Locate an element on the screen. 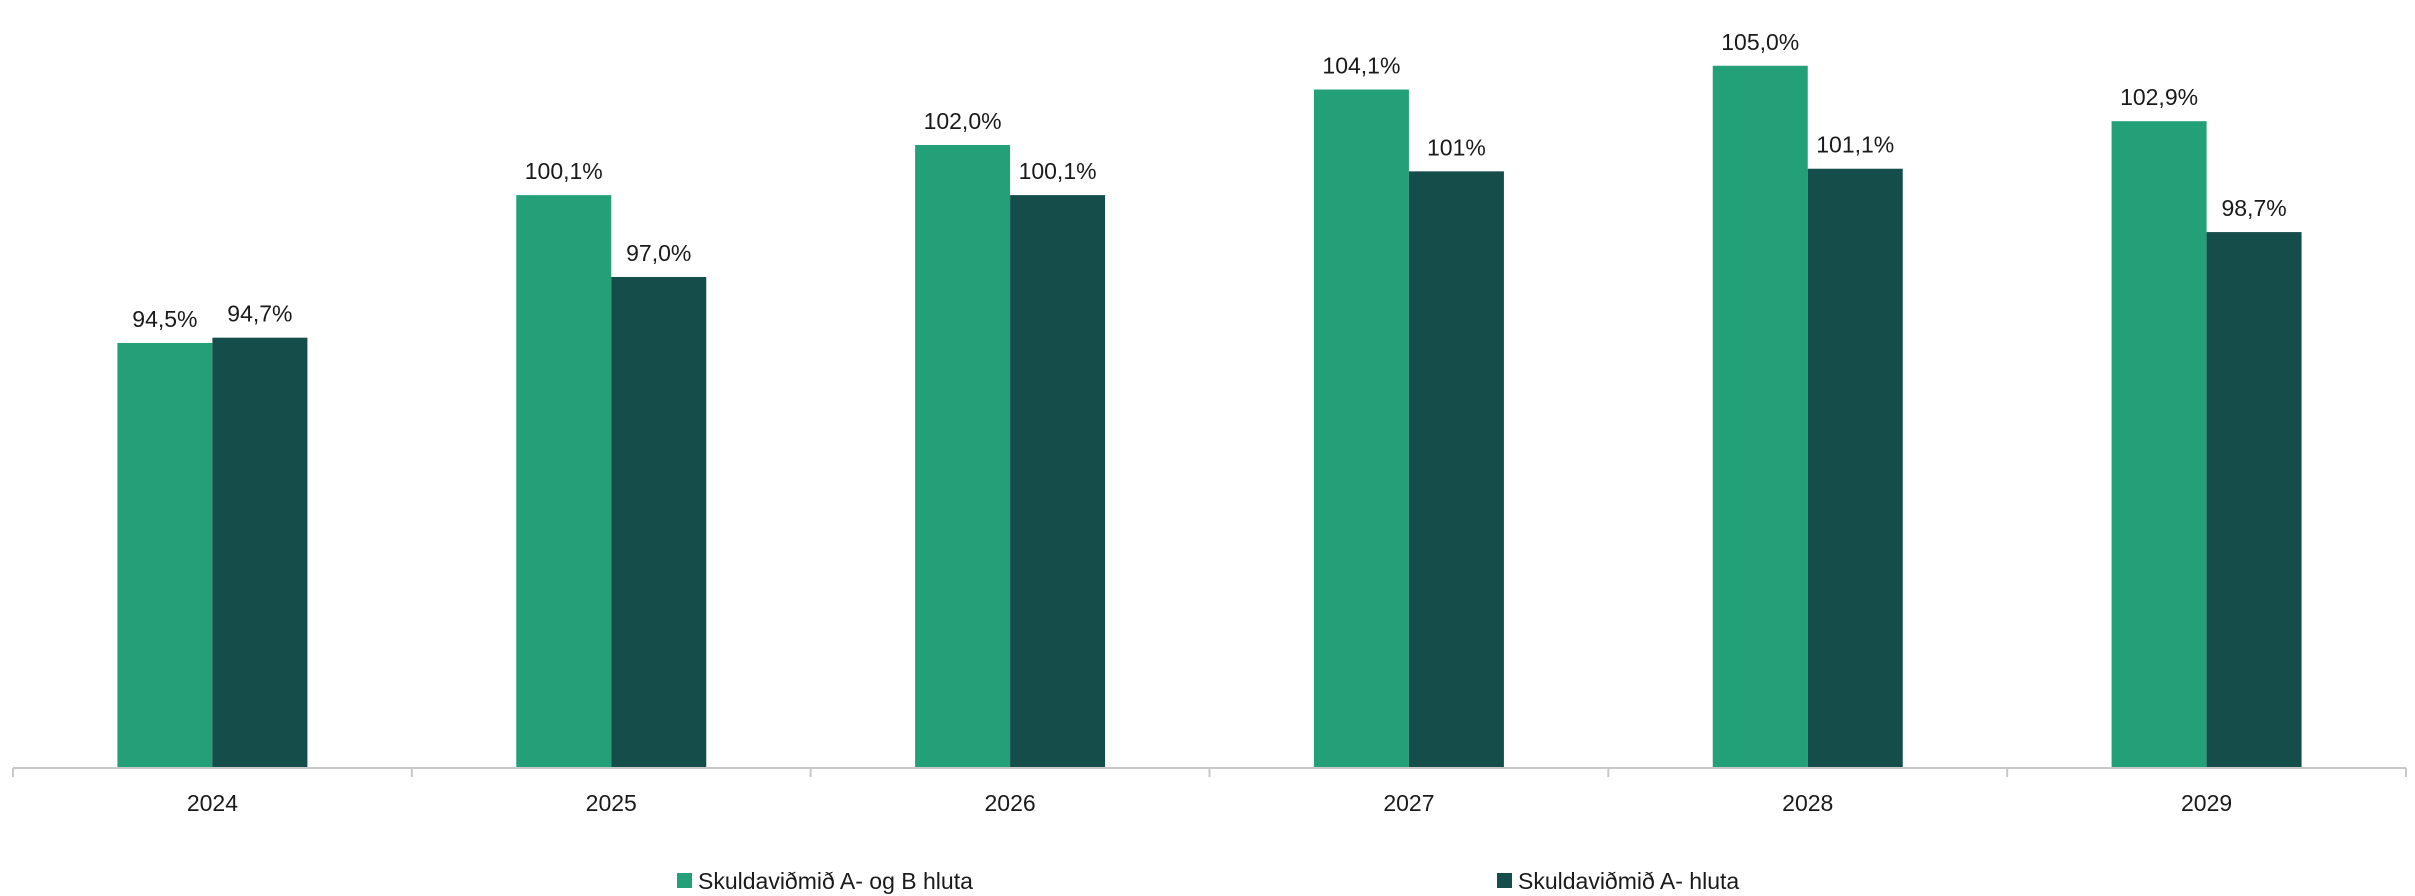 The image size is (2415, 896). data-label-a-hluta-2029: 98,7% is located at coordinates (2253, 208).